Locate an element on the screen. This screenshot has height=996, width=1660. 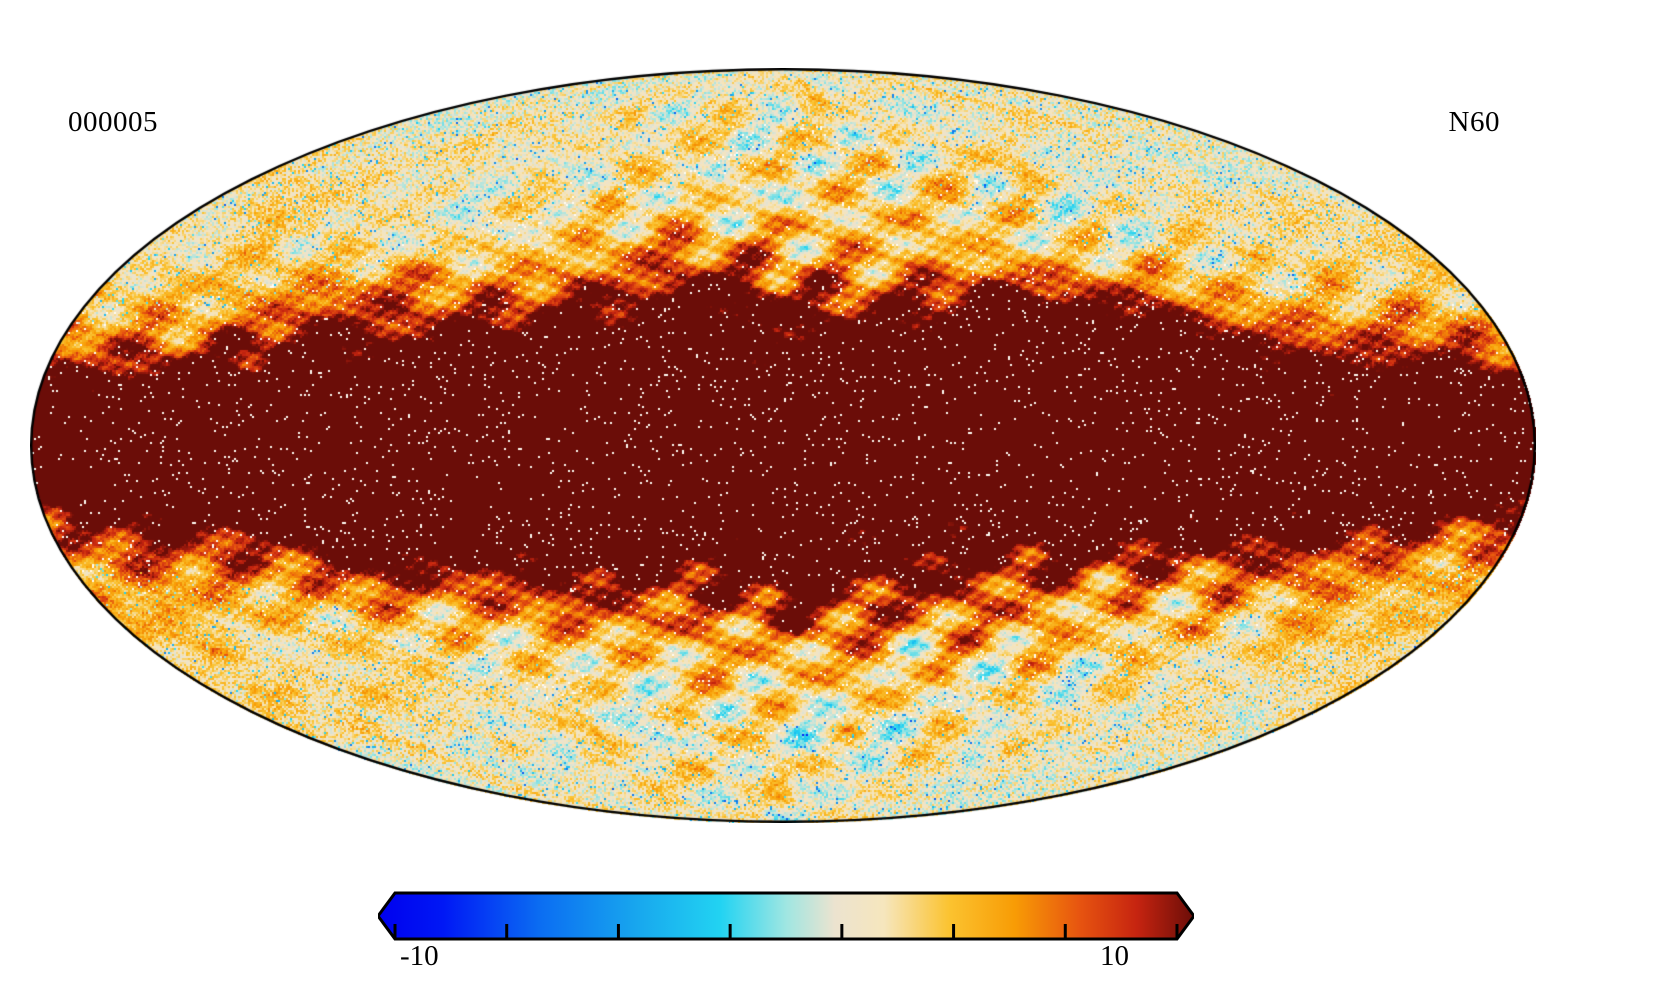
colorbar-ticks is located at coordinates (786, 931).